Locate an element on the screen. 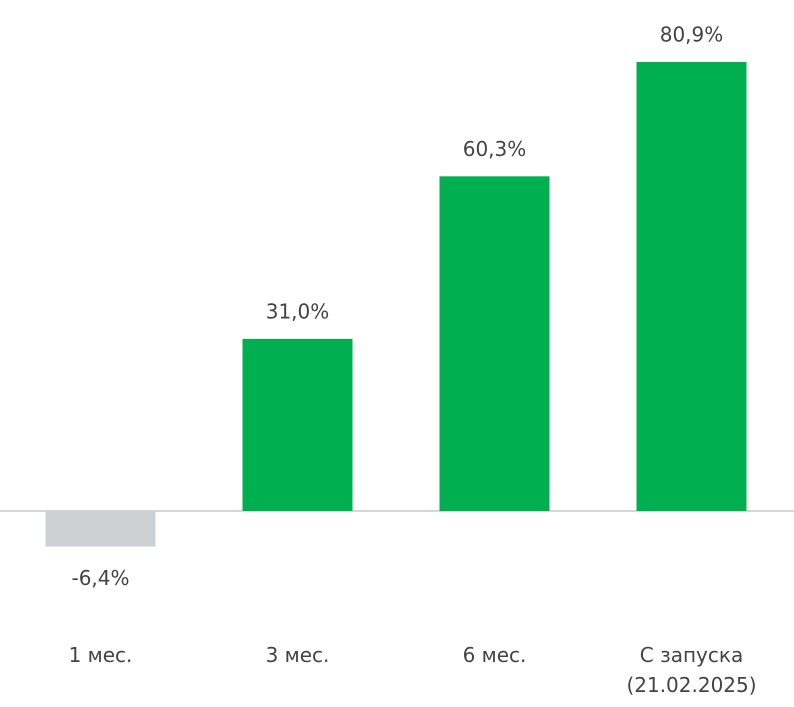  value-label: 80,9% is located at coordinates (692, 35).